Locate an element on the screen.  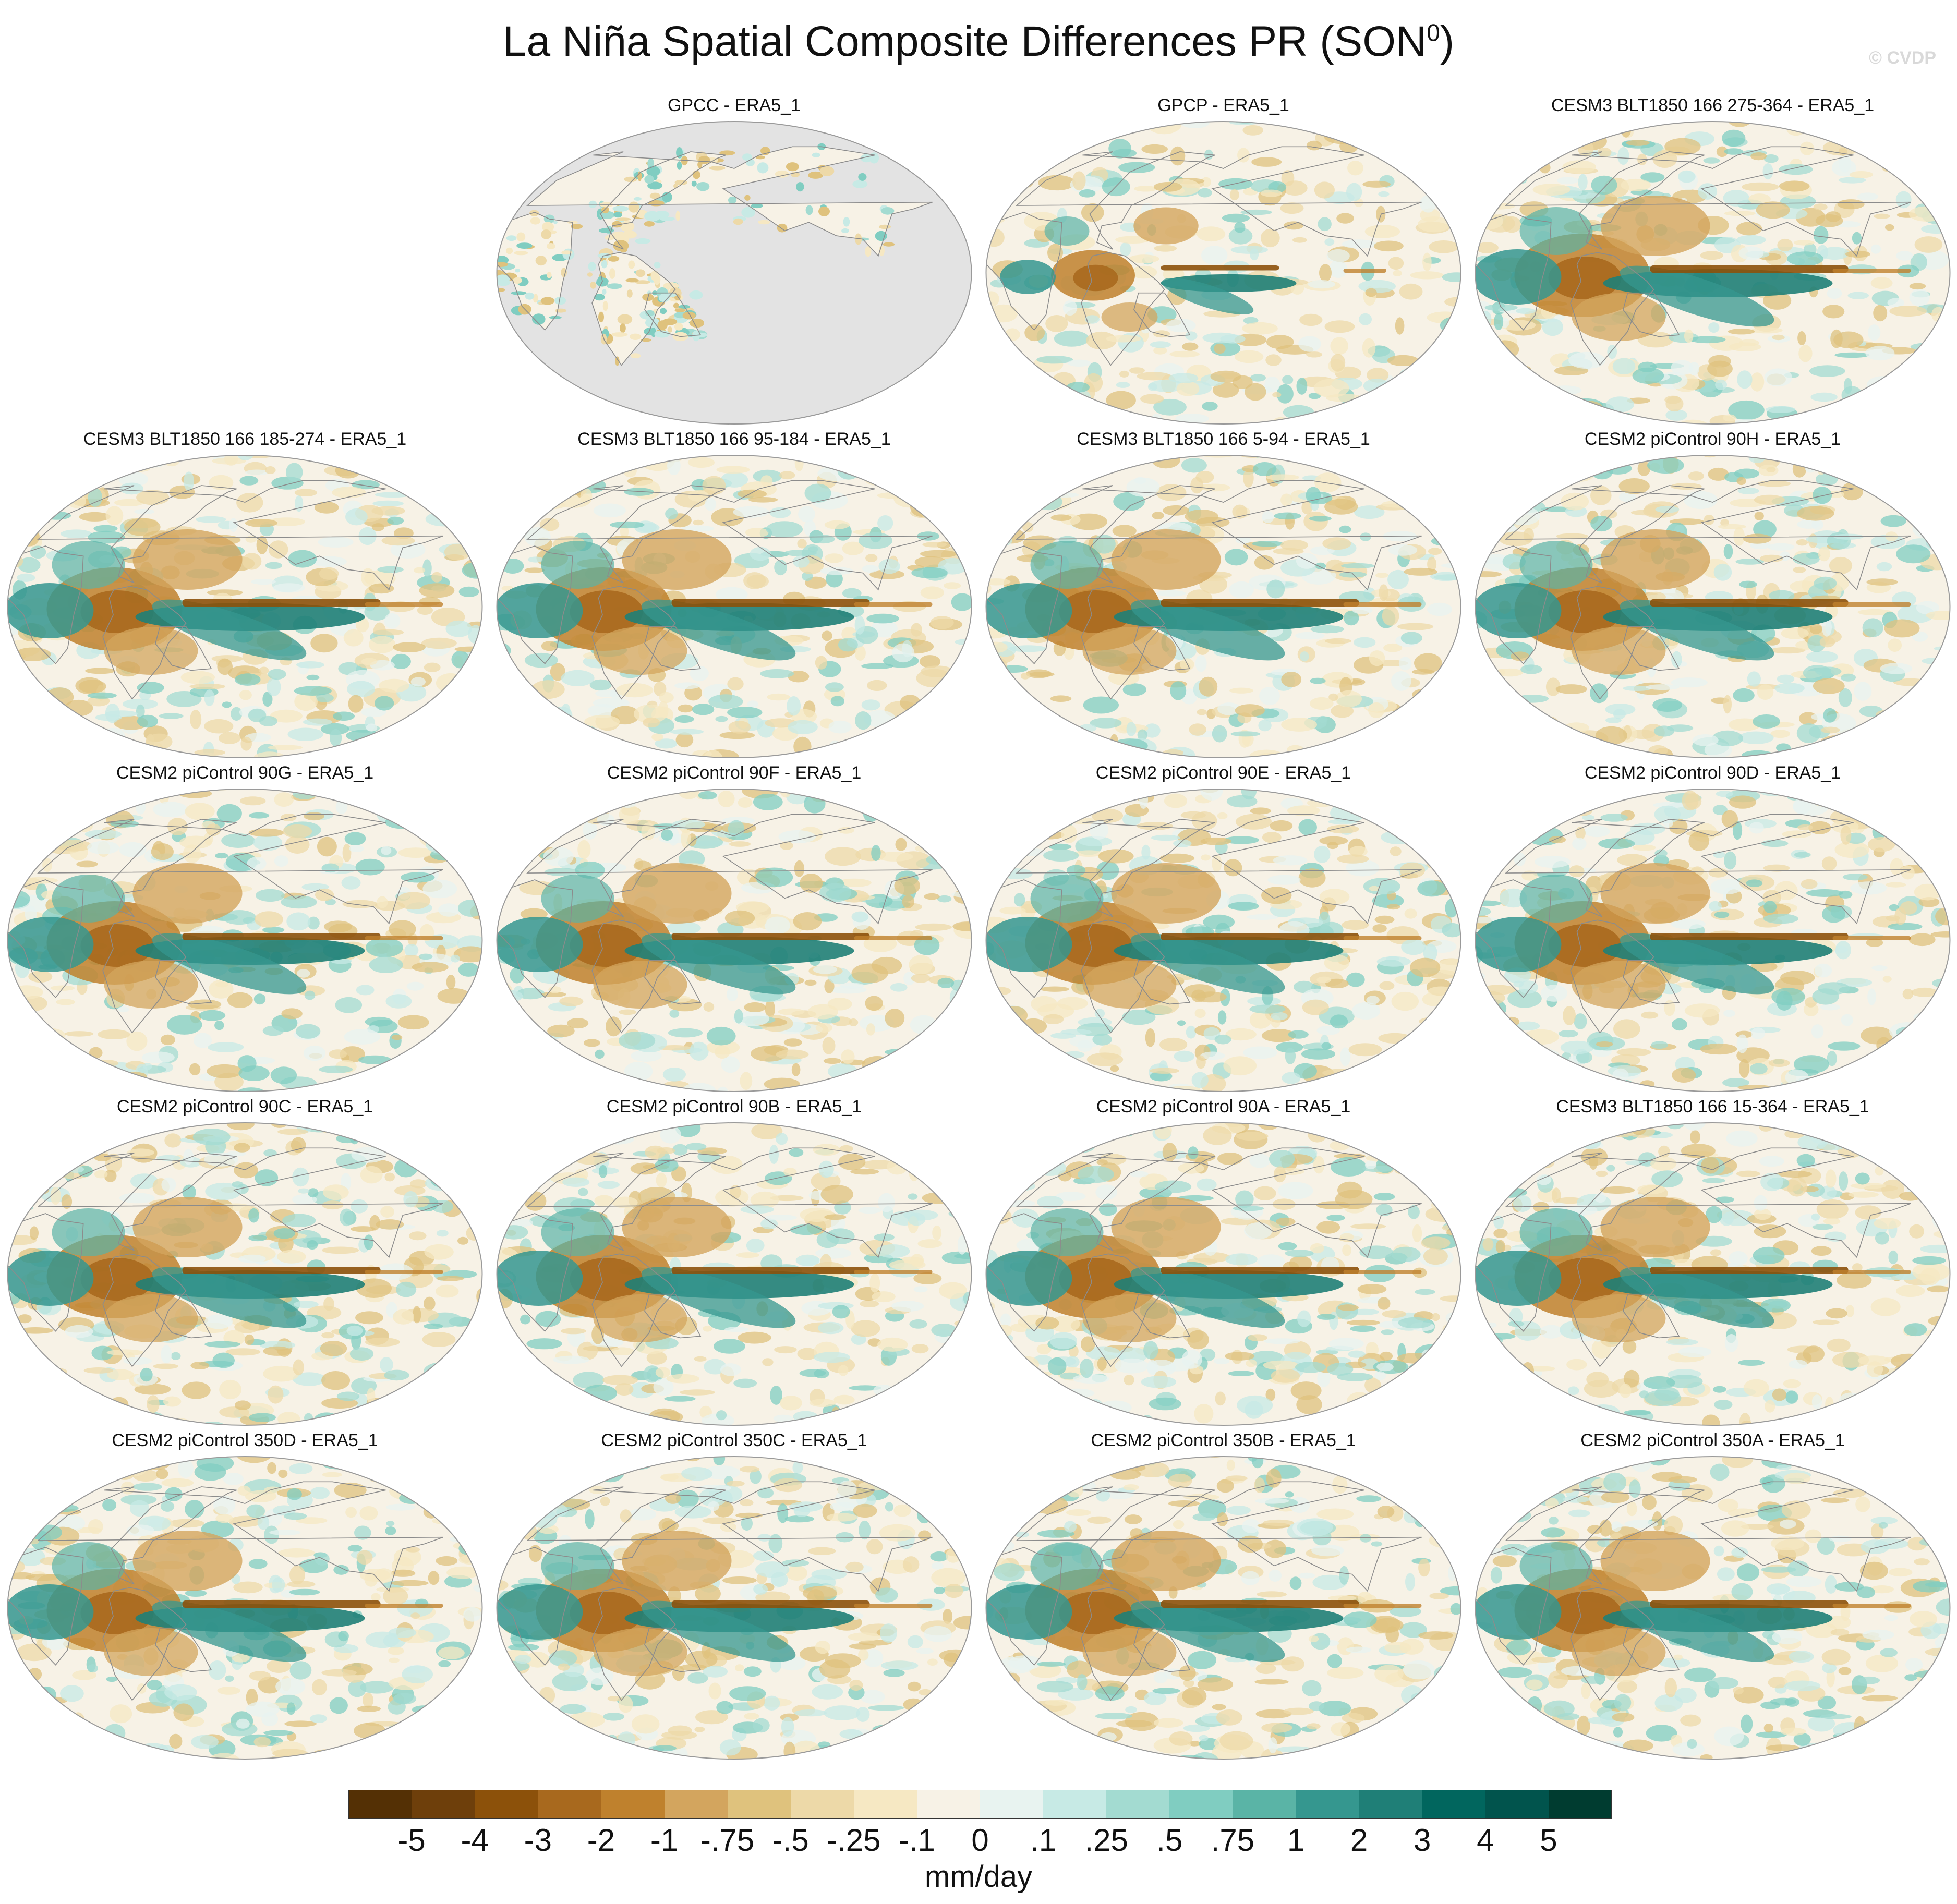
colorbar-tick-label: -4 is located at coordinates (475, 1840).